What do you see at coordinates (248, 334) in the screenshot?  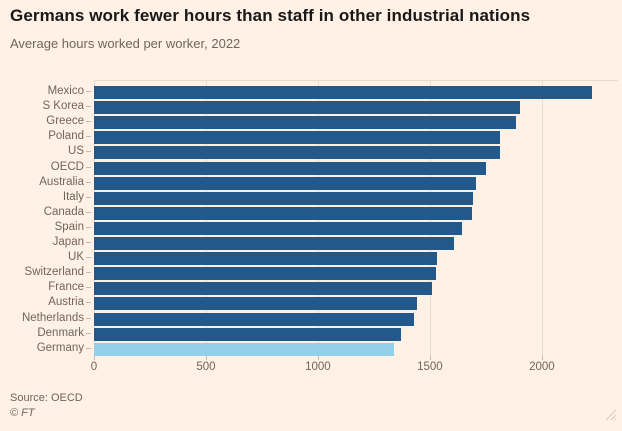 I see `bar-denmark` at bounding box center [248, 334].